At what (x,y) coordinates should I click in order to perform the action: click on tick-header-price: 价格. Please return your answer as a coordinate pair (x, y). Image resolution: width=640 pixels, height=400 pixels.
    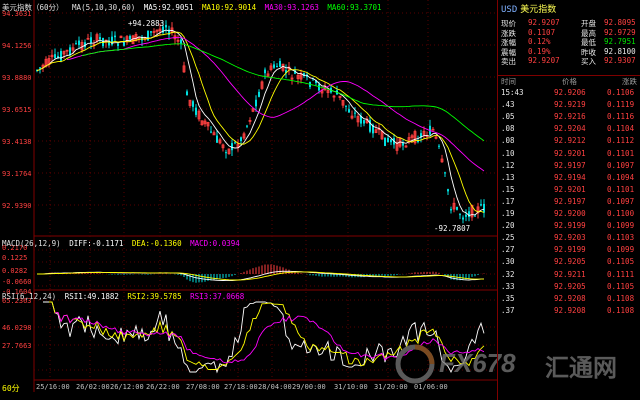
    Looking at the image, I should click on (569, 81).